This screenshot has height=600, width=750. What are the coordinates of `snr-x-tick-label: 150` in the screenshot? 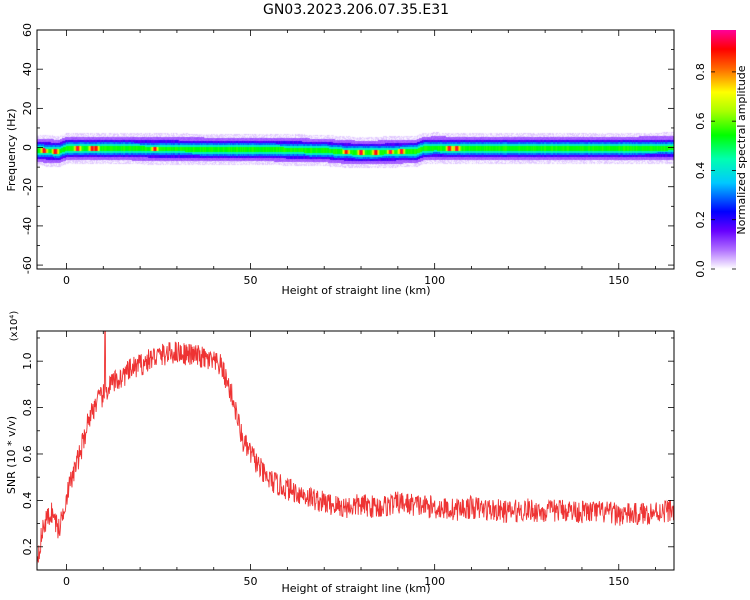 It's located at (618, 581).